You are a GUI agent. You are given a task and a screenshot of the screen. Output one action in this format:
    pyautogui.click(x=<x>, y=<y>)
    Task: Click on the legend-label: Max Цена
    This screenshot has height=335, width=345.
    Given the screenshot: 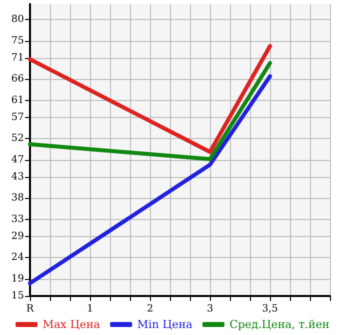 What is the action you would take?
    pyautogui.click(x=71, y=324)
    